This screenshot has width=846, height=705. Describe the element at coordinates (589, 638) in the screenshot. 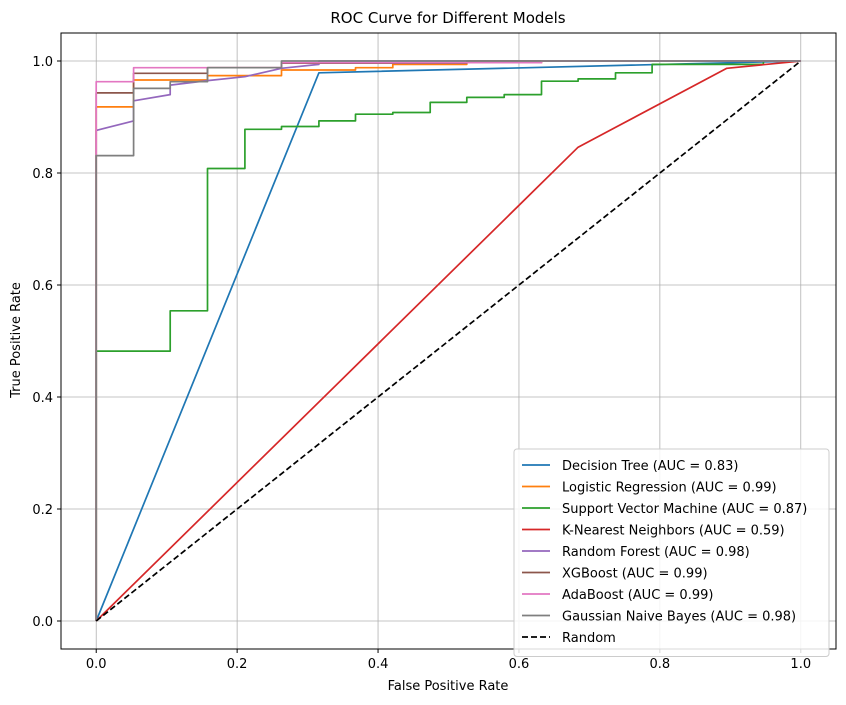

I see `legend-label: Random` at that location.